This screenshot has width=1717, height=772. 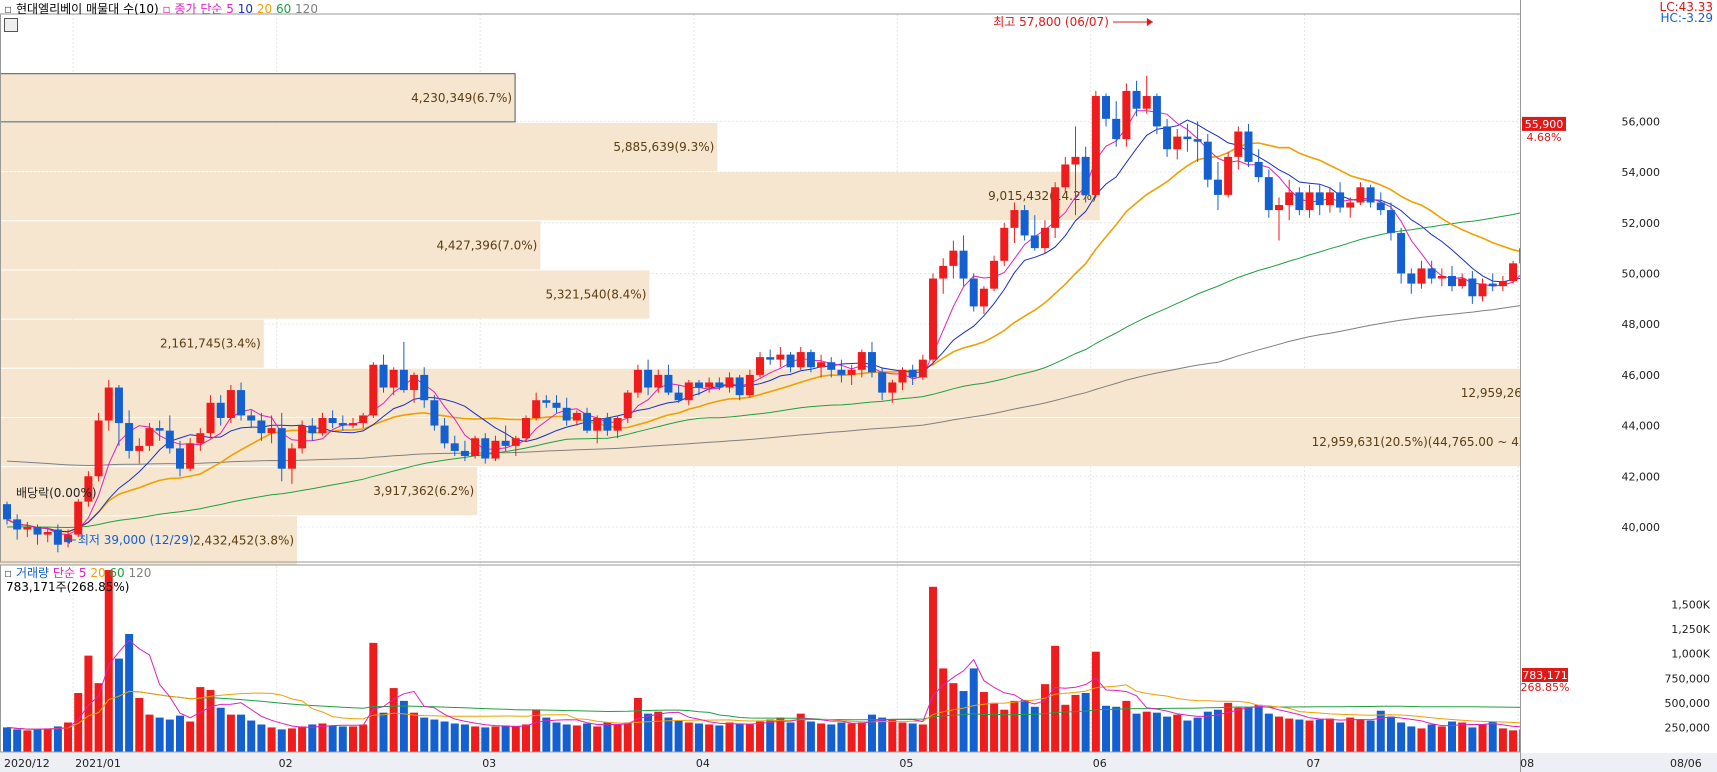 I want to click on volume-current: 783,171주(268.85%), so click(x=68, y=587).